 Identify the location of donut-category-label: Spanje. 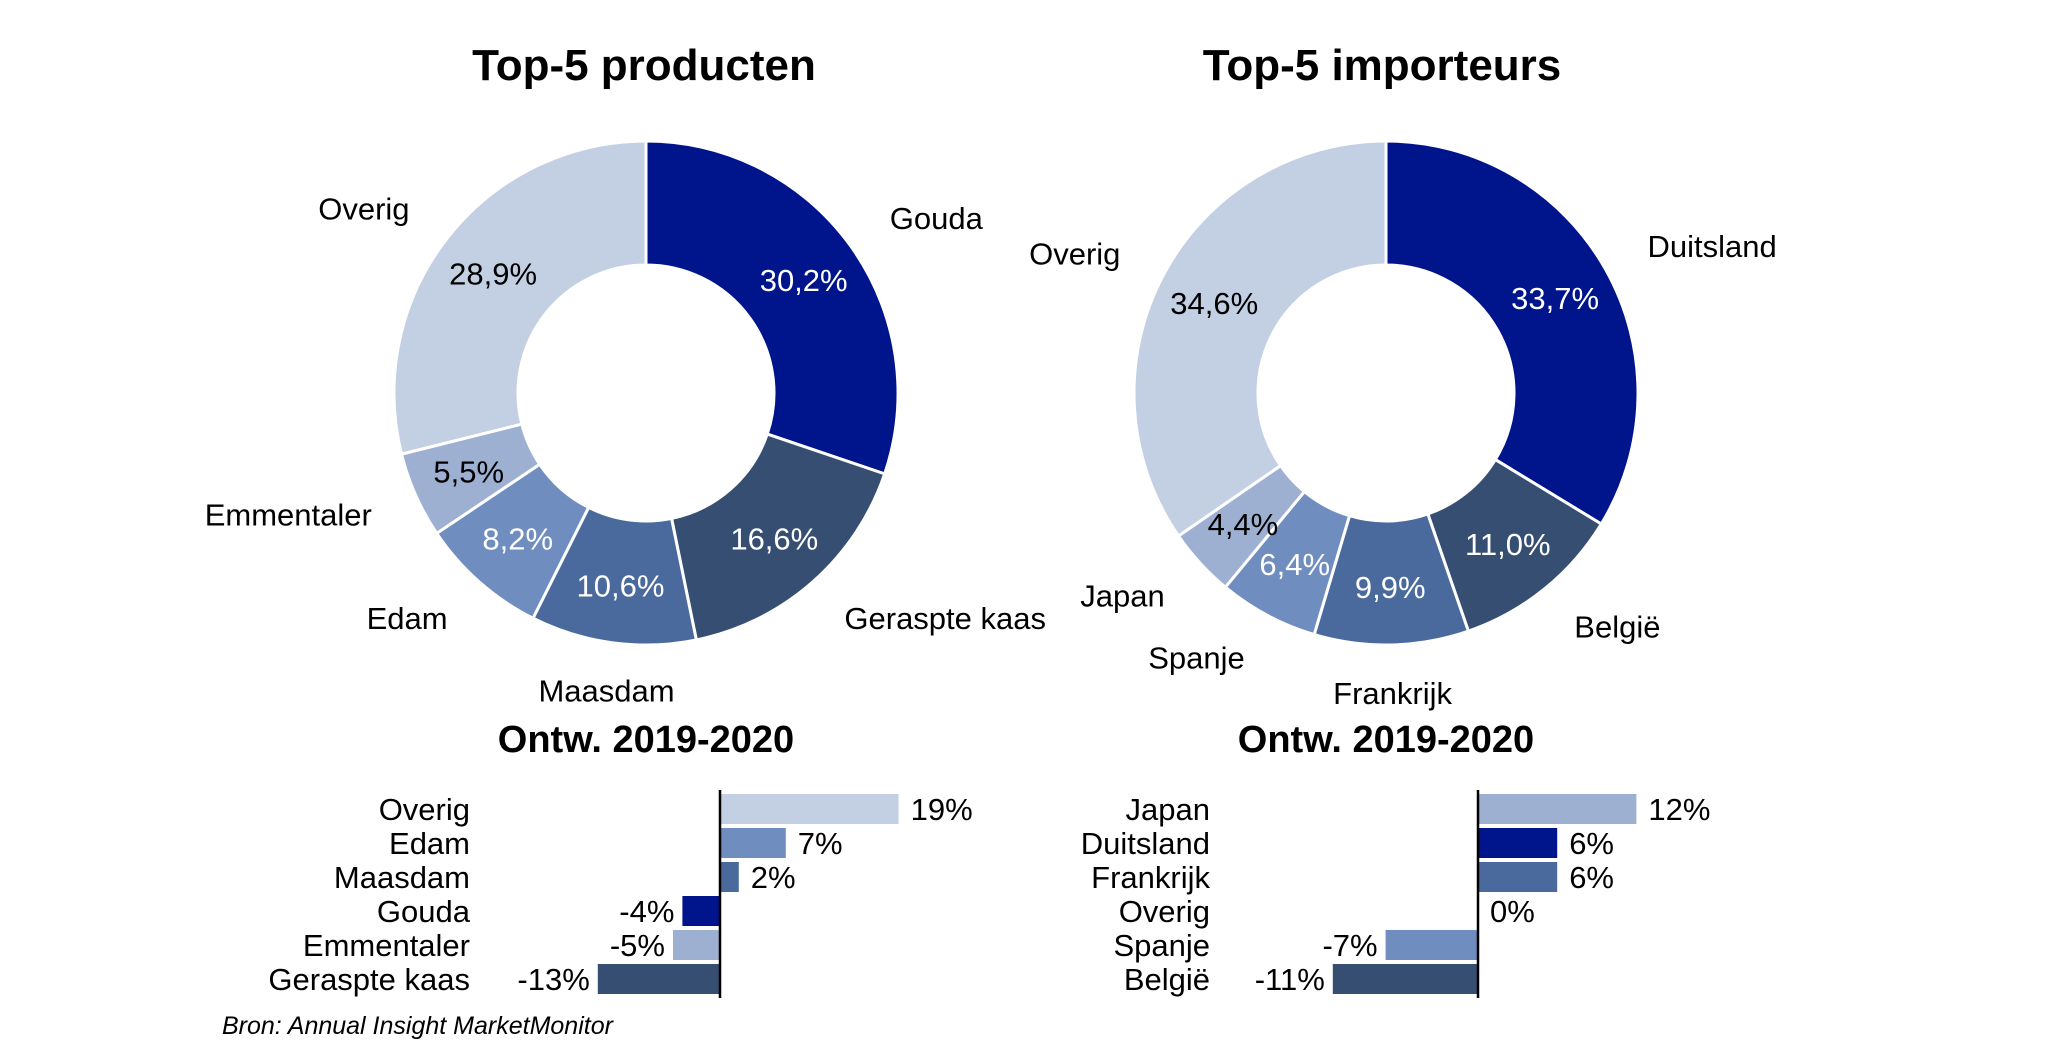
(1196, 658).